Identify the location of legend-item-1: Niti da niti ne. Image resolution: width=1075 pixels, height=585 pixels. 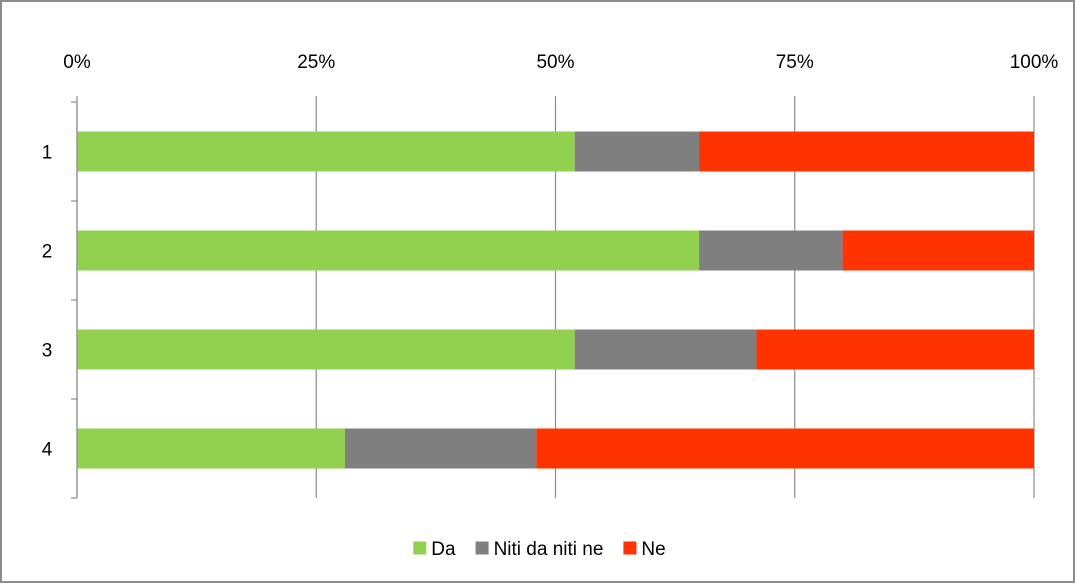
(539, 549).